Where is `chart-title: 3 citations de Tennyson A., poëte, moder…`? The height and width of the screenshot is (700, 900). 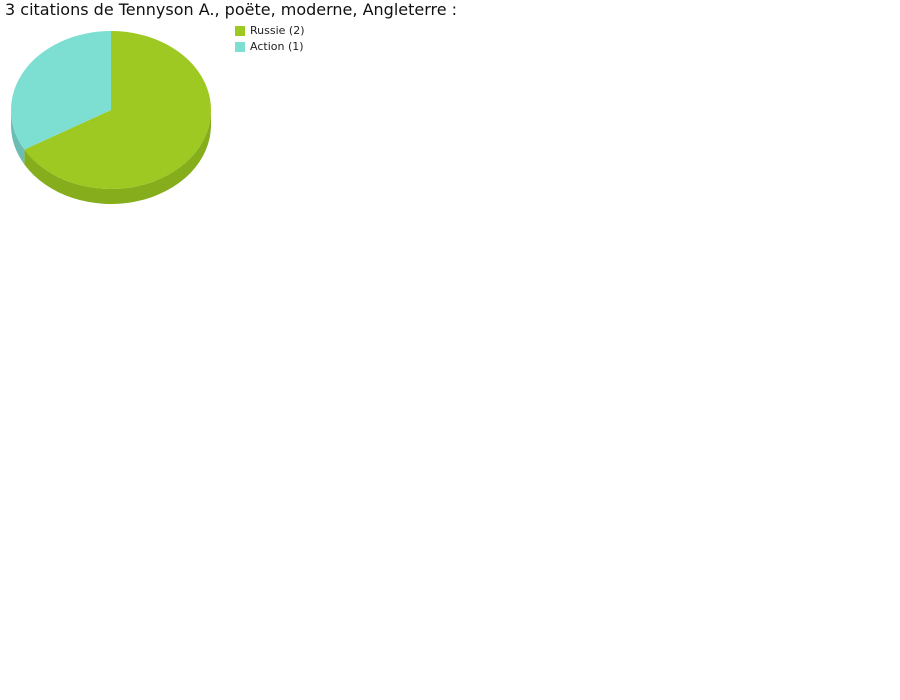 chart-title: 3 citations de Tennyson A., poëte, moder… is located at coordinates (231, 9).